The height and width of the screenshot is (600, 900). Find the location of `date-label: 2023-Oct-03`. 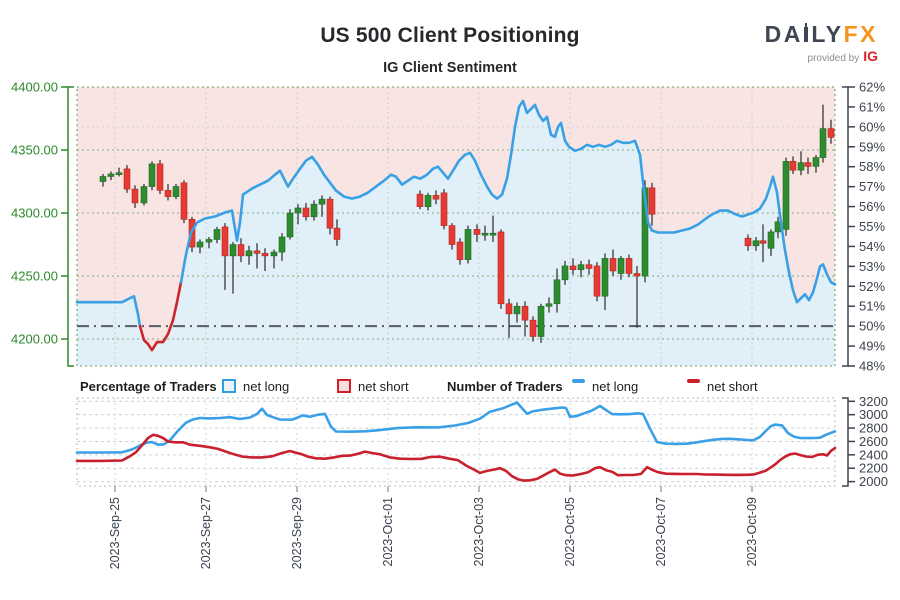

date-label: 2023-Oct-03 is located at coordinates (479, 532).